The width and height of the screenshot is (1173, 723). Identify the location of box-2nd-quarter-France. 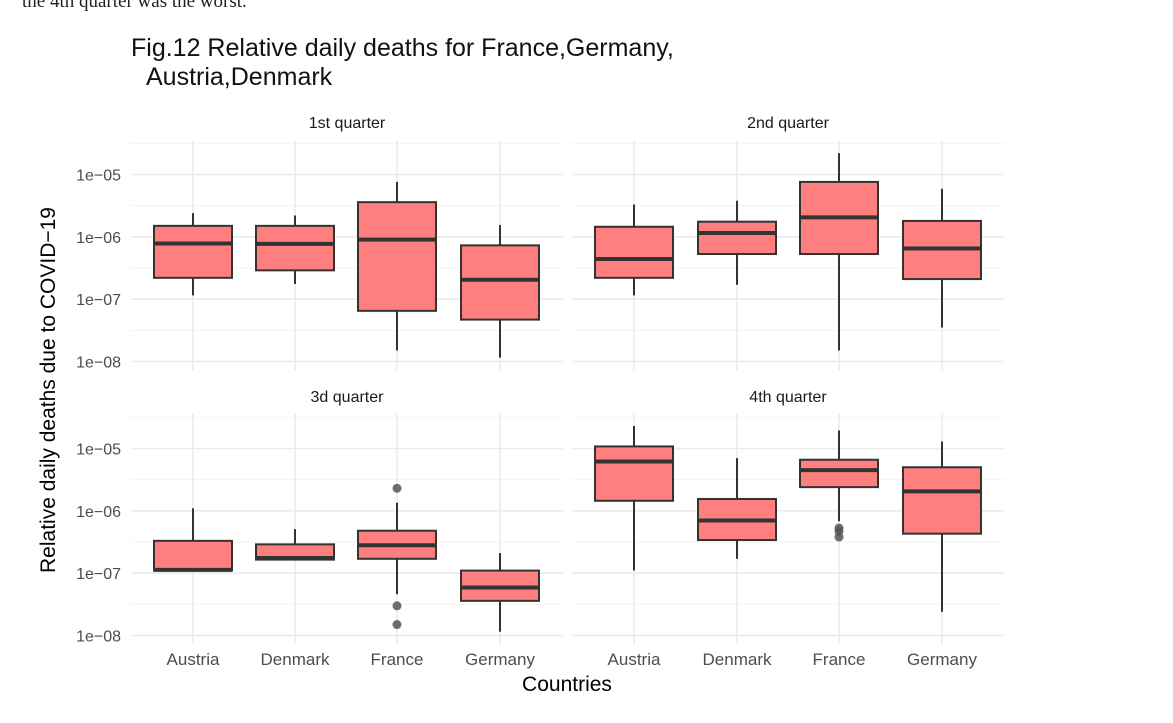
(839, 252).